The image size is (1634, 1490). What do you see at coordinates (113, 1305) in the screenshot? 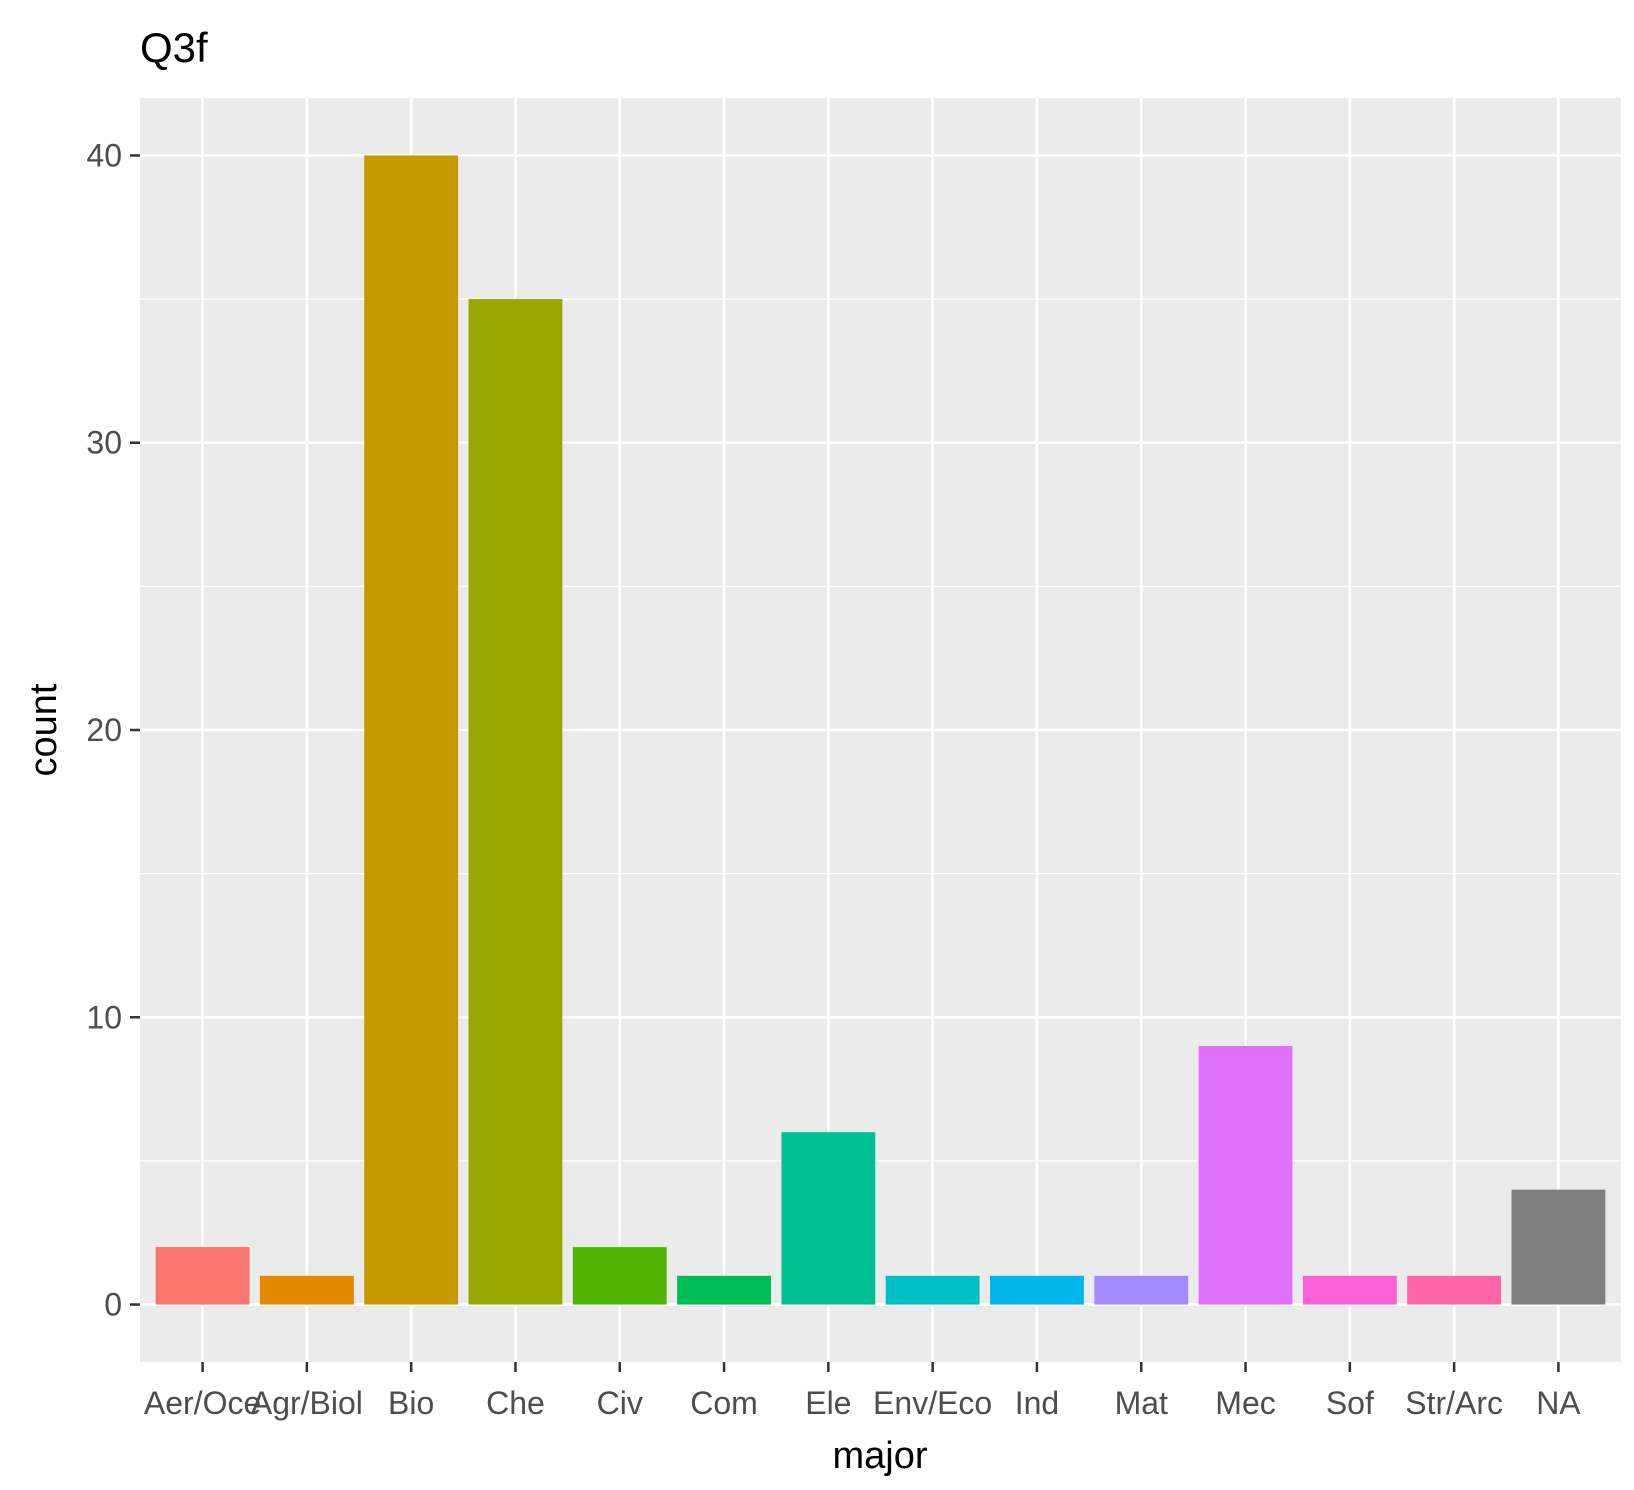
I see `y-tick-label: 0` at bounding box center [113, 1305].